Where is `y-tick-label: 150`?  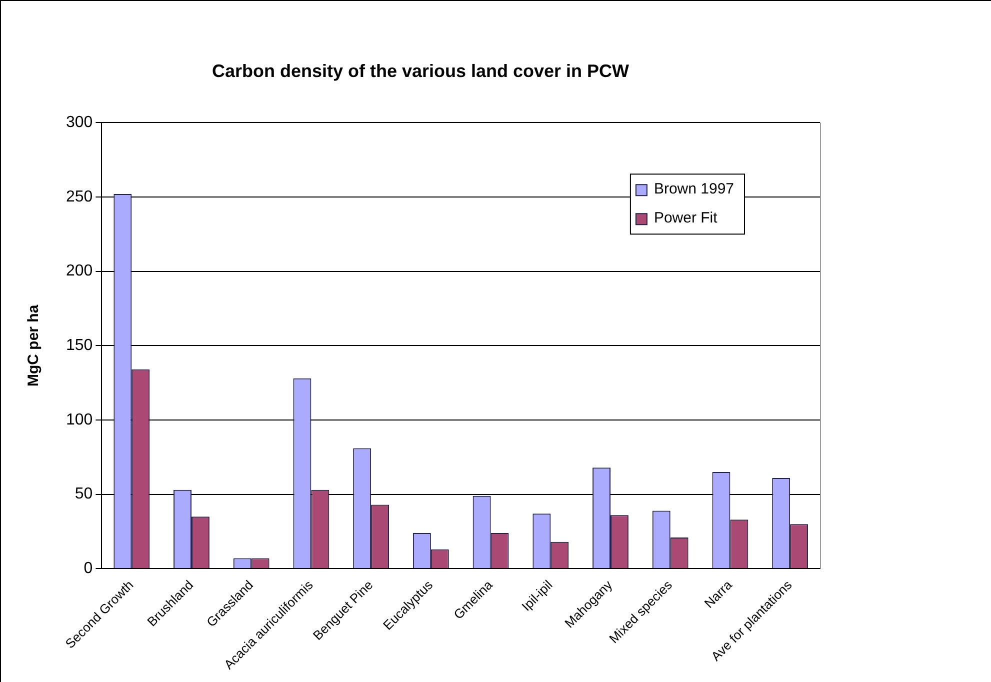
y-tick-label: 150 is located at coordinates (79, 345).